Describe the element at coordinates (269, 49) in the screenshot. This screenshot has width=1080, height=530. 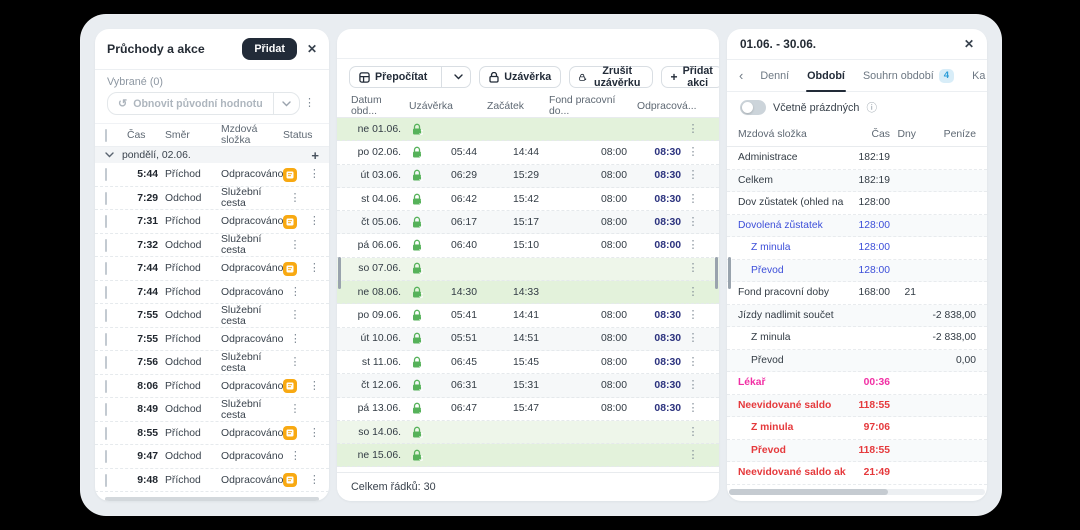
I see `add-button: Přidat` at that location.